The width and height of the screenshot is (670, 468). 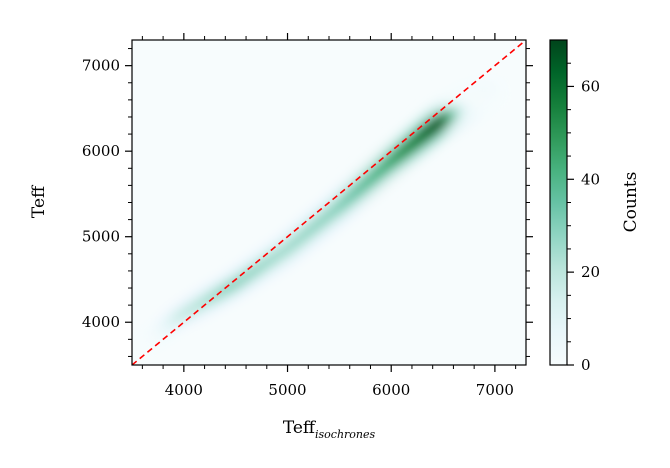 What do you see at coordinates (558, 202) in the screenshot?
I see `colorbar` at bounding box center [558, 202].